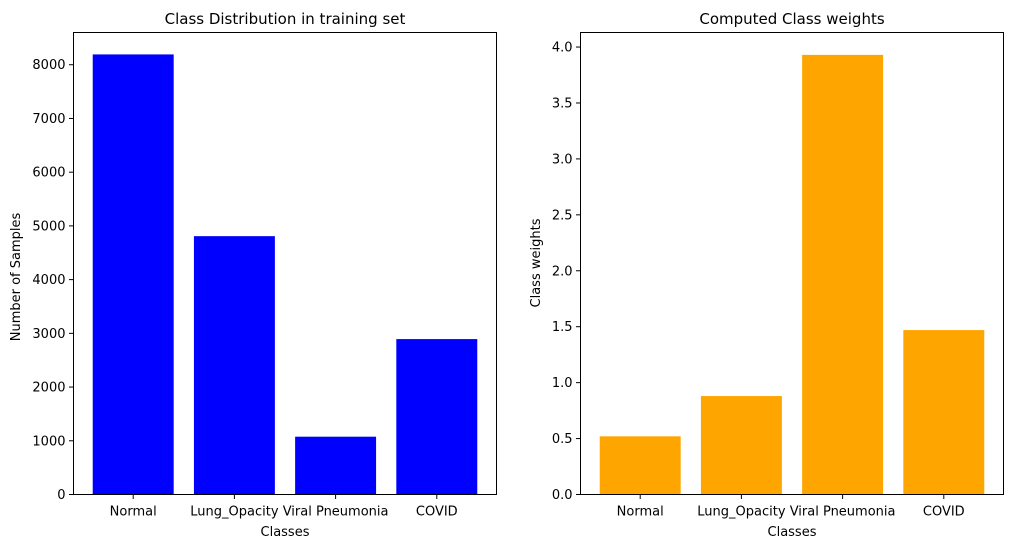 This screenshot has height=547, width=1014. I want to click on chart-title: Computed Class weights, so click(791, 19).